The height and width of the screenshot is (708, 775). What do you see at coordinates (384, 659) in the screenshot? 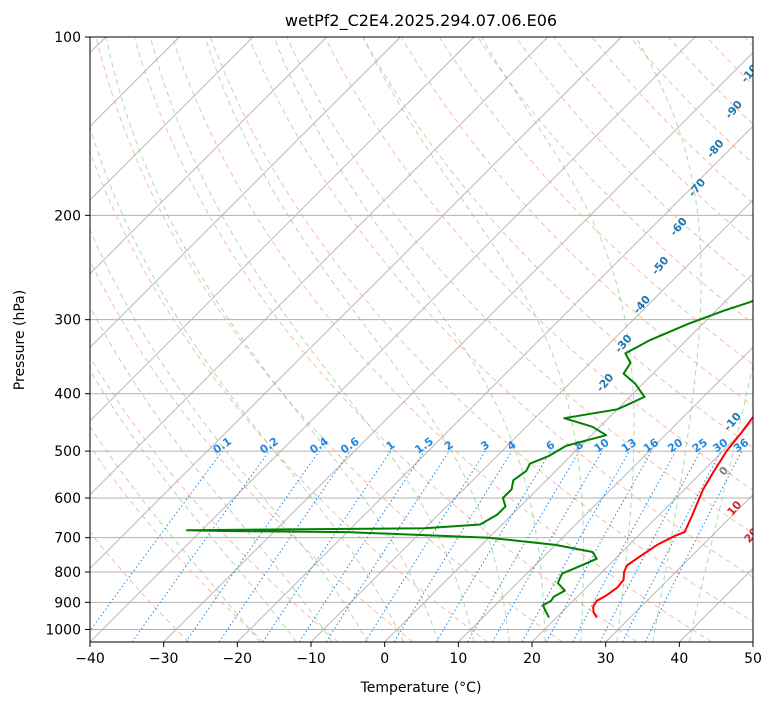
I see `x-tick-label: 0` at bounding box center [384, 659].